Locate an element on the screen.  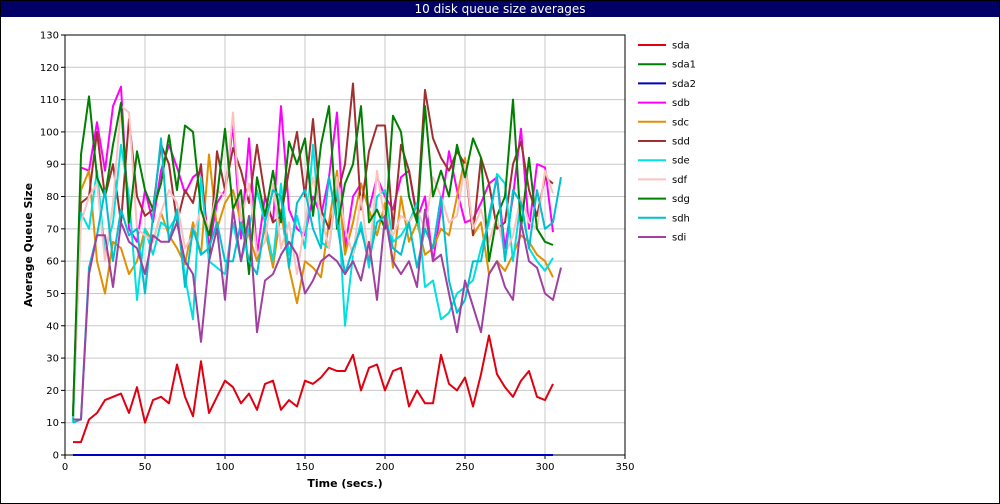
y-tick-label: 70 is located at coordinates (52, 229).